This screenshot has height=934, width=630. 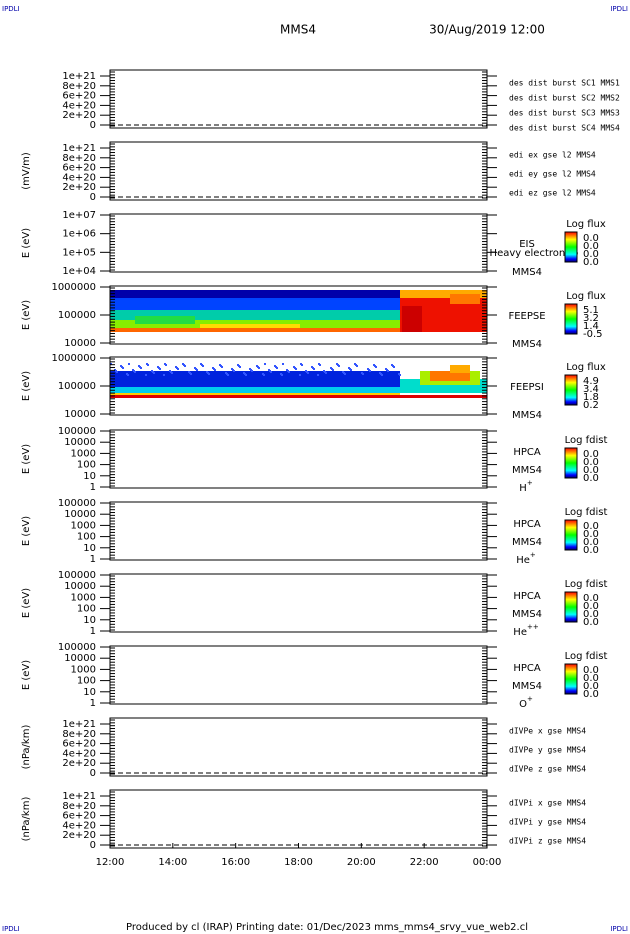 What do you see at coordinates (487, 30) in the screenshot?
I see `date: 30/Aug/2019 12:00` at bounding box center [487, 30].